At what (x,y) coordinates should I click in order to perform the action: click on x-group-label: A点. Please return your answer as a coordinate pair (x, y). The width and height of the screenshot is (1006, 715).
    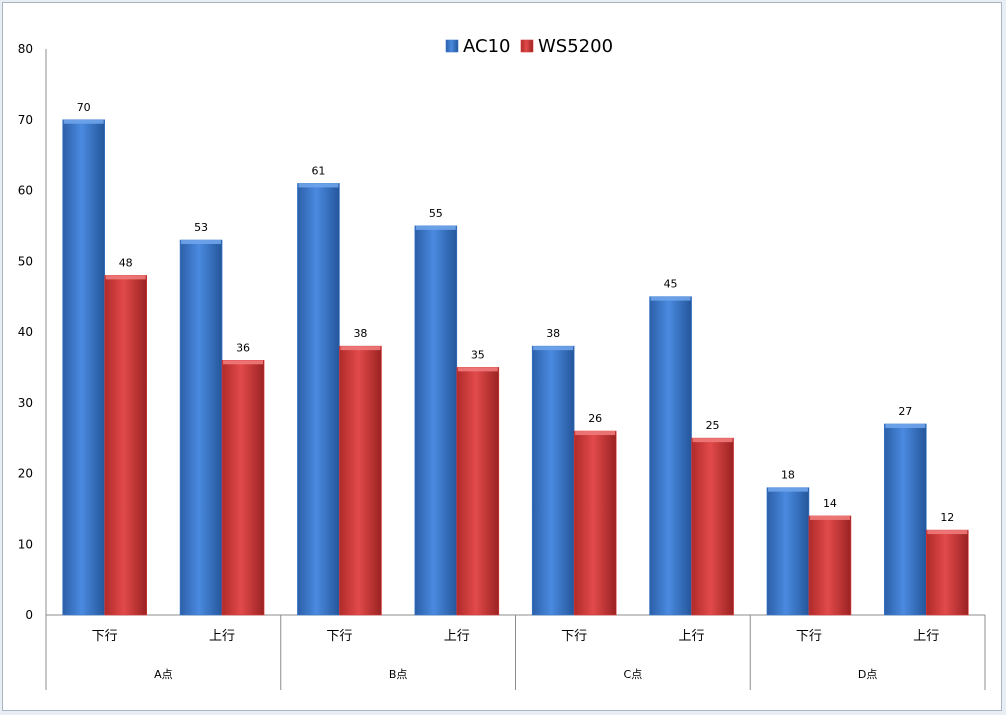
    Looking at the image, I should click on (163, 674).